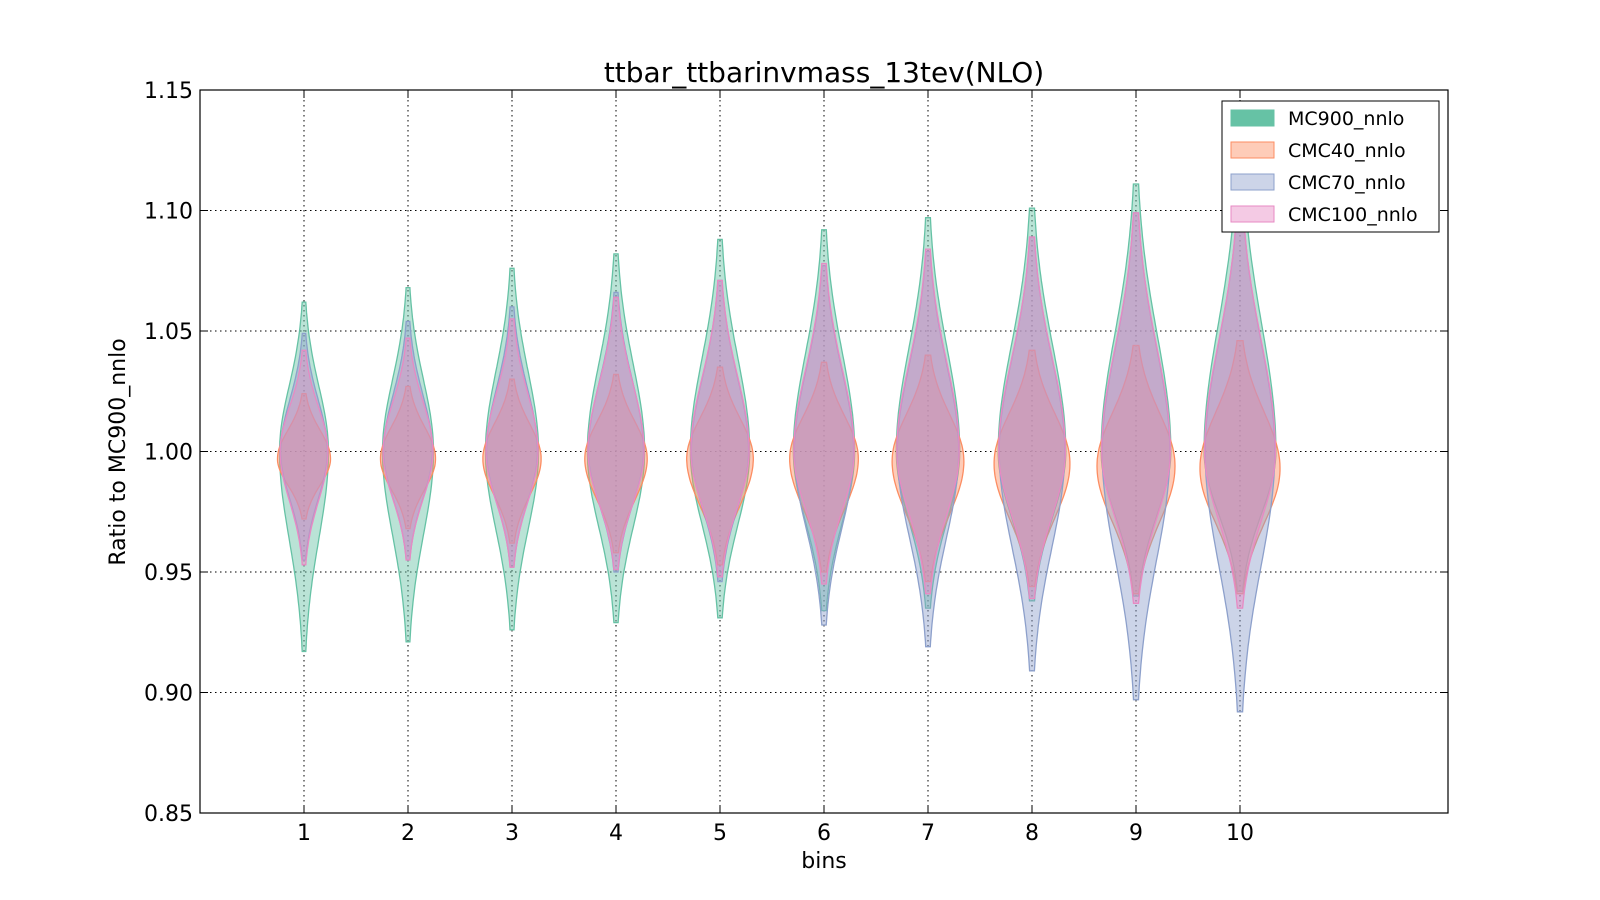 This screenshot has width=1600, height=900. I want to click on x-tick-label: 1, so click(304, 833).